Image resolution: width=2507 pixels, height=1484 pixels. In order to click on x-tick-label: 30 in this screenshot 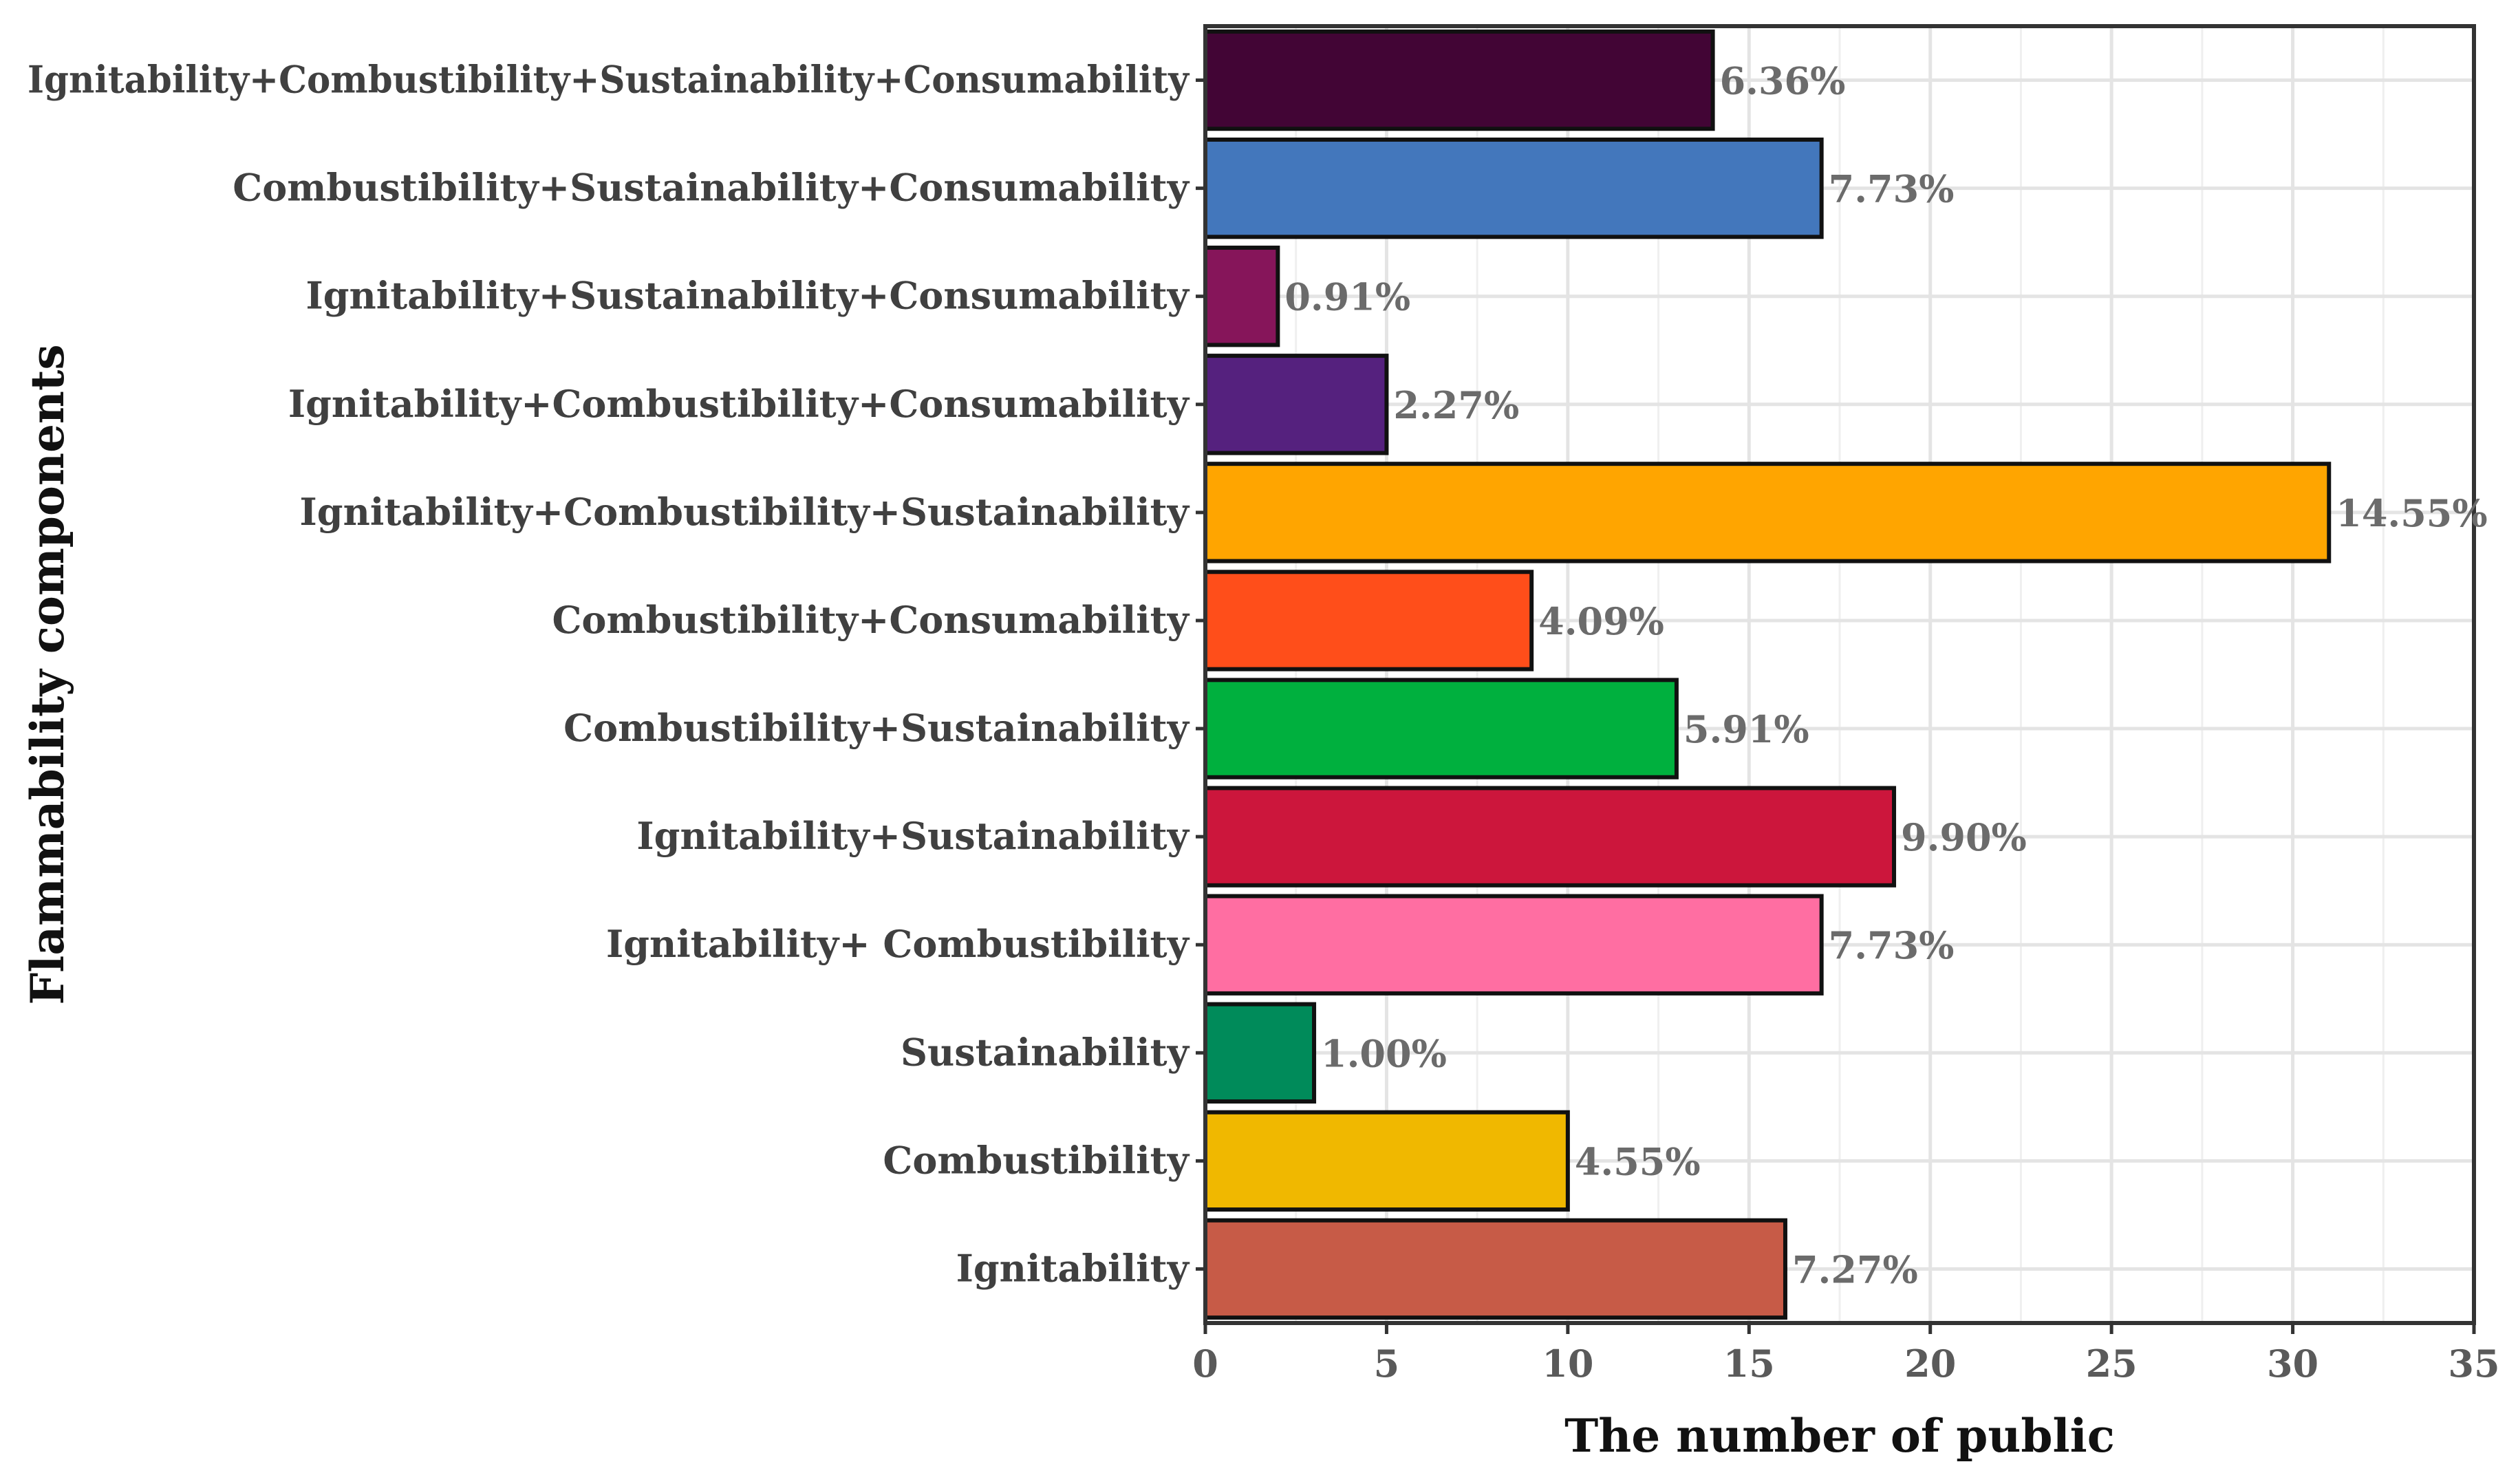, I will do `click(2292, 1364)`.